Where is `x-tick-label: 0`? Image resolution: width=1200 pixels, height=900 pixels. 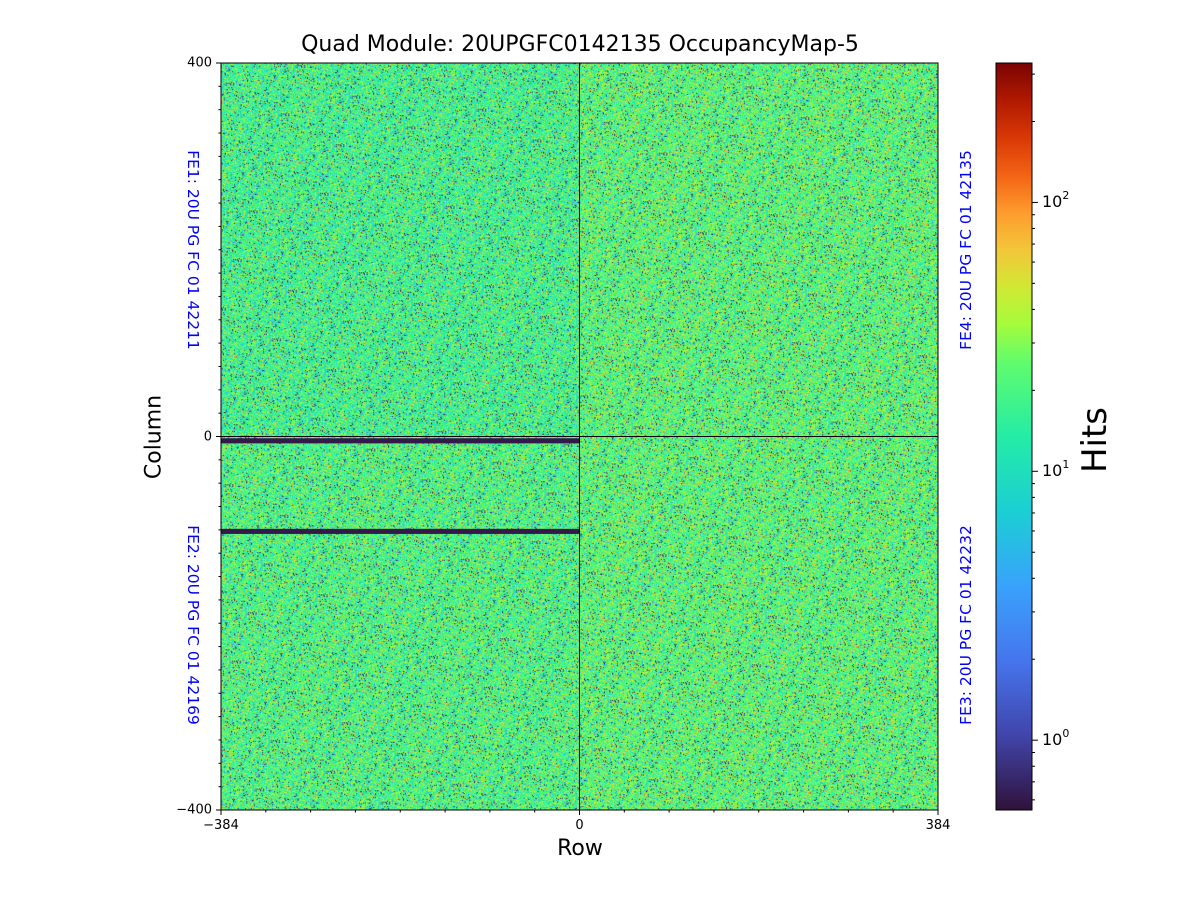 x-tick-label: 0 is located at coordinates (579, 825).